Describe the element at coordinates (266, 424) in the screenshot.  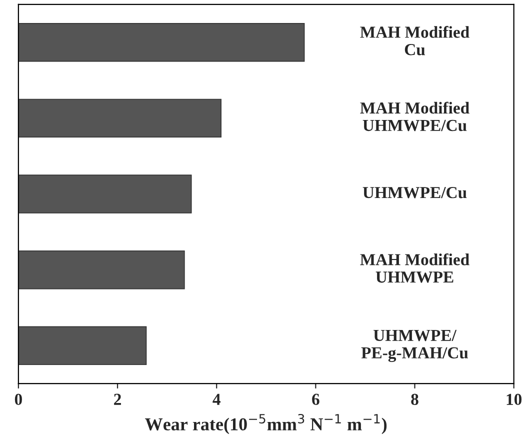
I see `text: Wear rate(10$^{−5}$mm$^{3}$ N$^{−1}$ m$^{−1}$)` at that location.